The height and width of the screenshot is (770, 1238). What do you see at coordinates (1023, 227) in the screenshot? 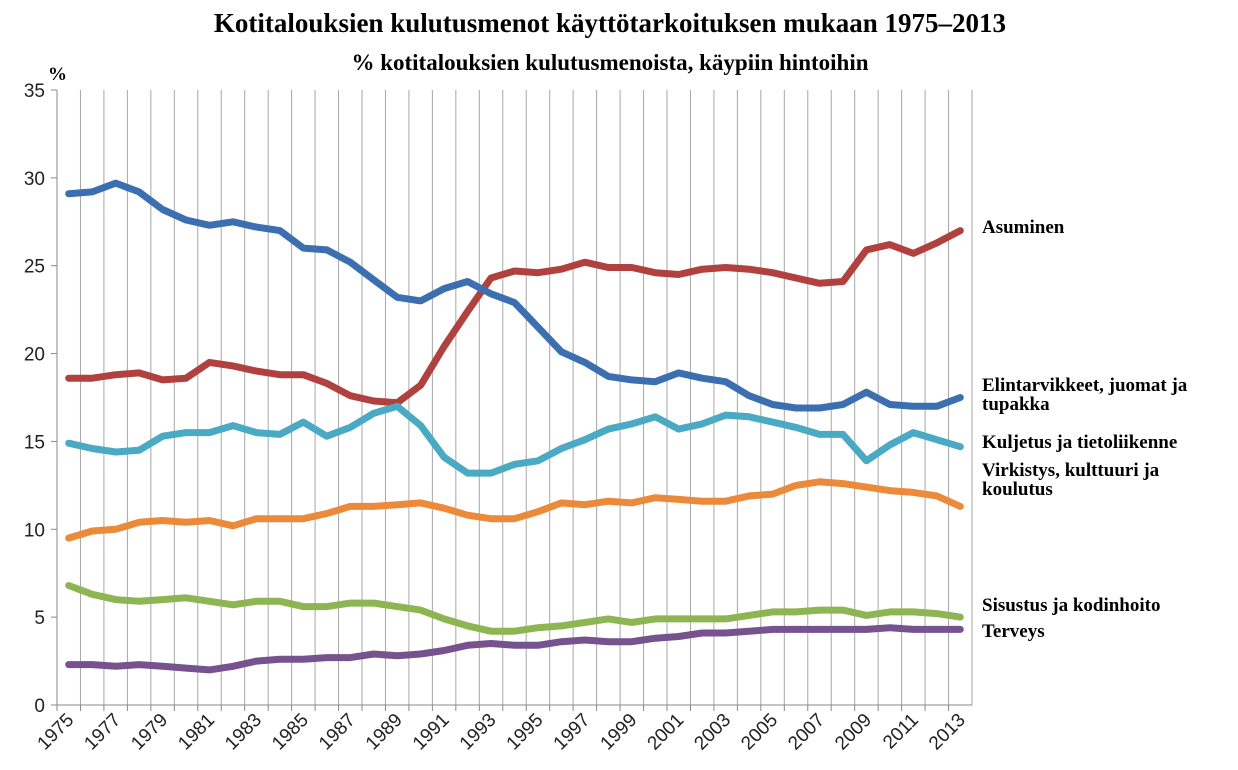
I see `series-label: Asuminen` at bounding box center [1023, 227].